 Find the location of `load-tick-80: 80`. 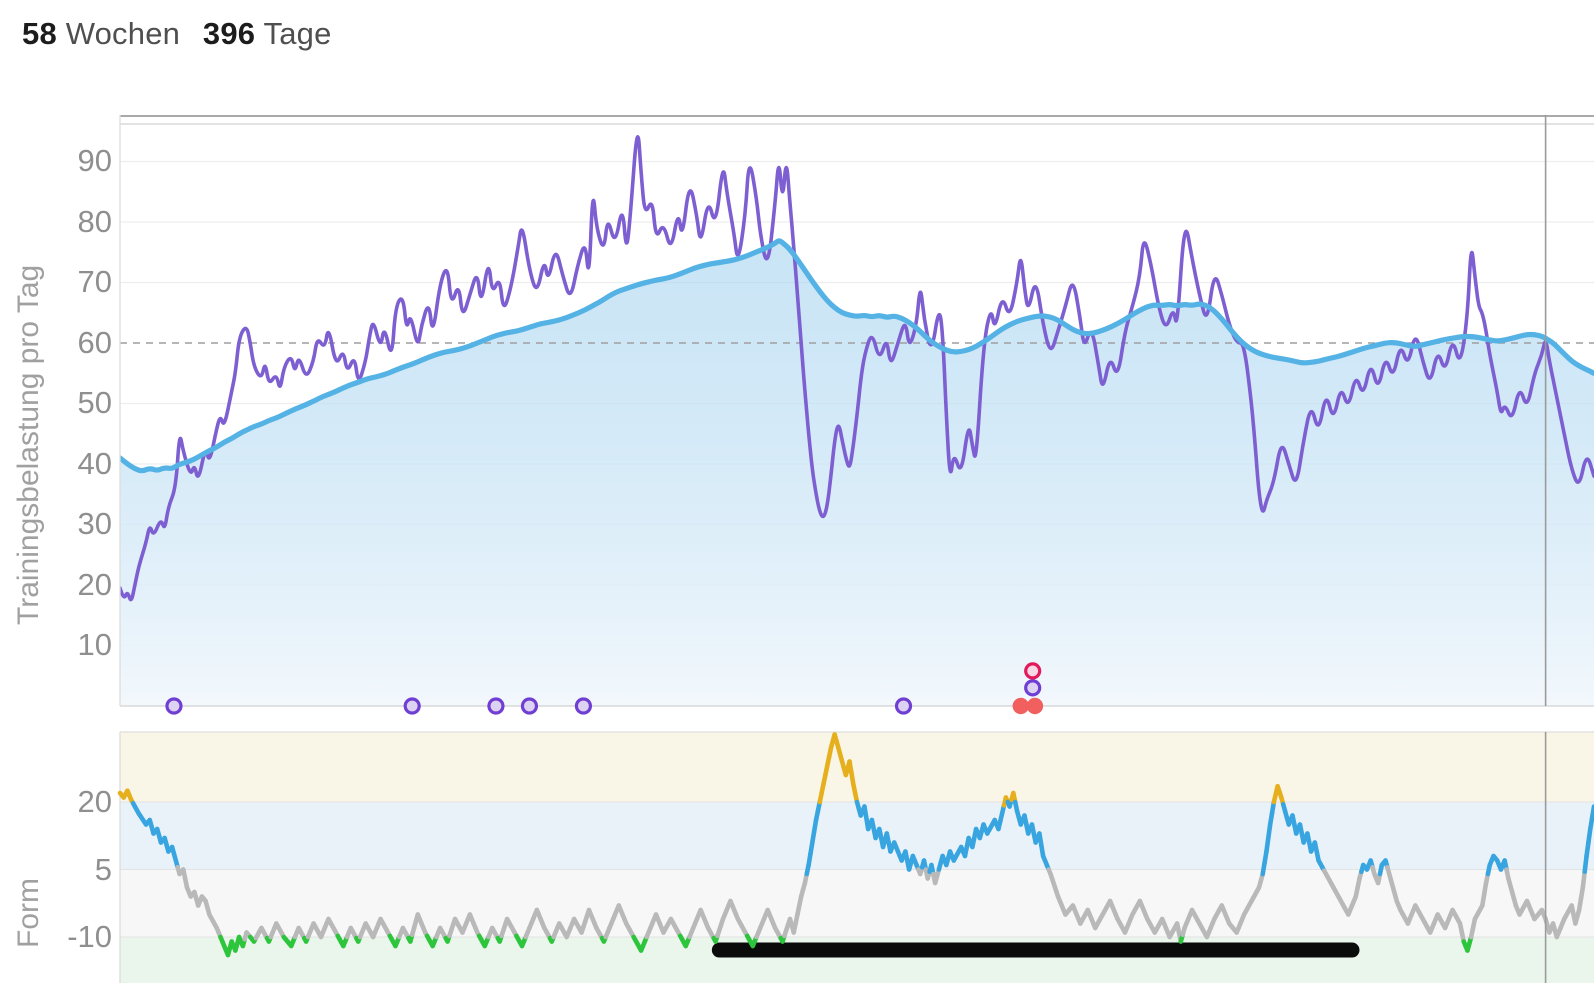

load-tick-80: 80 is located at coordinates (94, 221).